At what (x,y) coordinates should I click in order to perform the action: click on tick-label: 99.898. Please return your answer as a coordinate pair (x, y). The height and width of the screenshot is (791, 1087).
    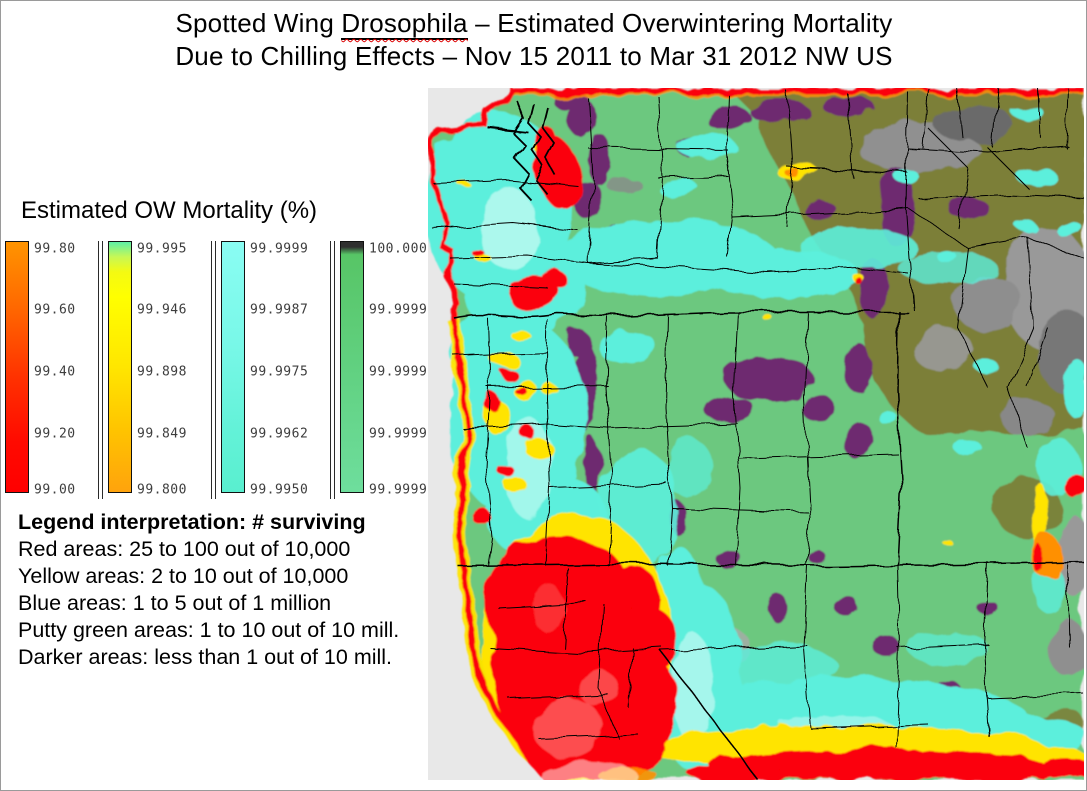
    Looking at the image, I should click on (162, 372).